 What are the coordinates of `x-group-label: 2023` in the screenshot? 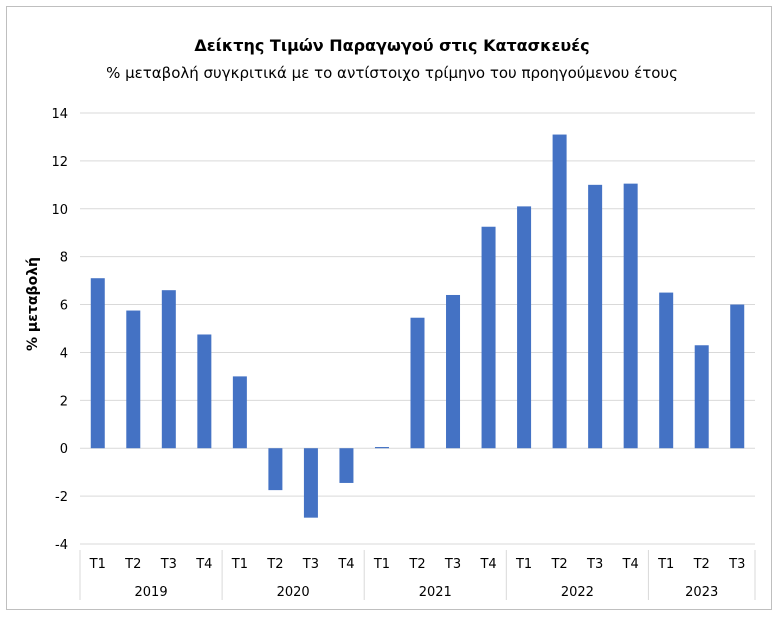 It's located at (701, 592).